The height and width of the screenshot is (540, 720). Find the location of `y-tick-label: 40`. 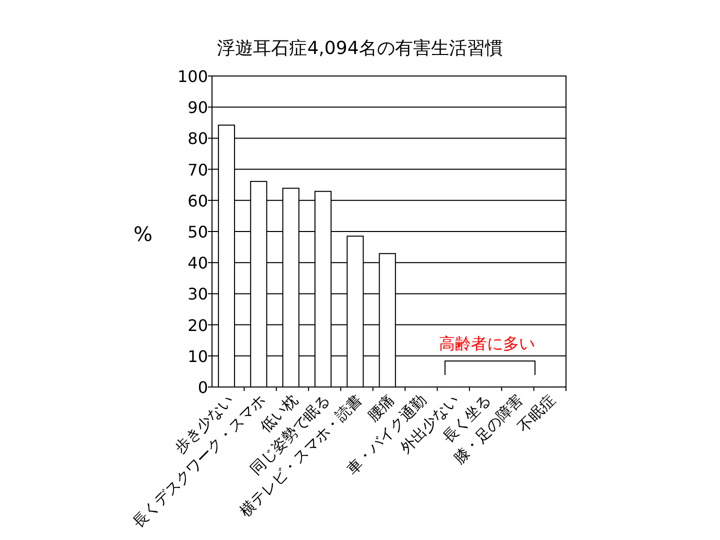

y-tick-label: 40 is located at coordinates (198, 263).